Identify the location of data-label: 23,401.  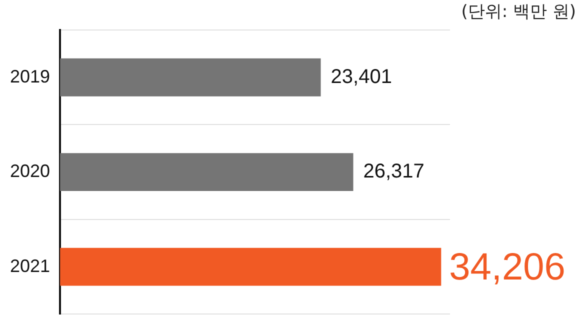
(361, 77).